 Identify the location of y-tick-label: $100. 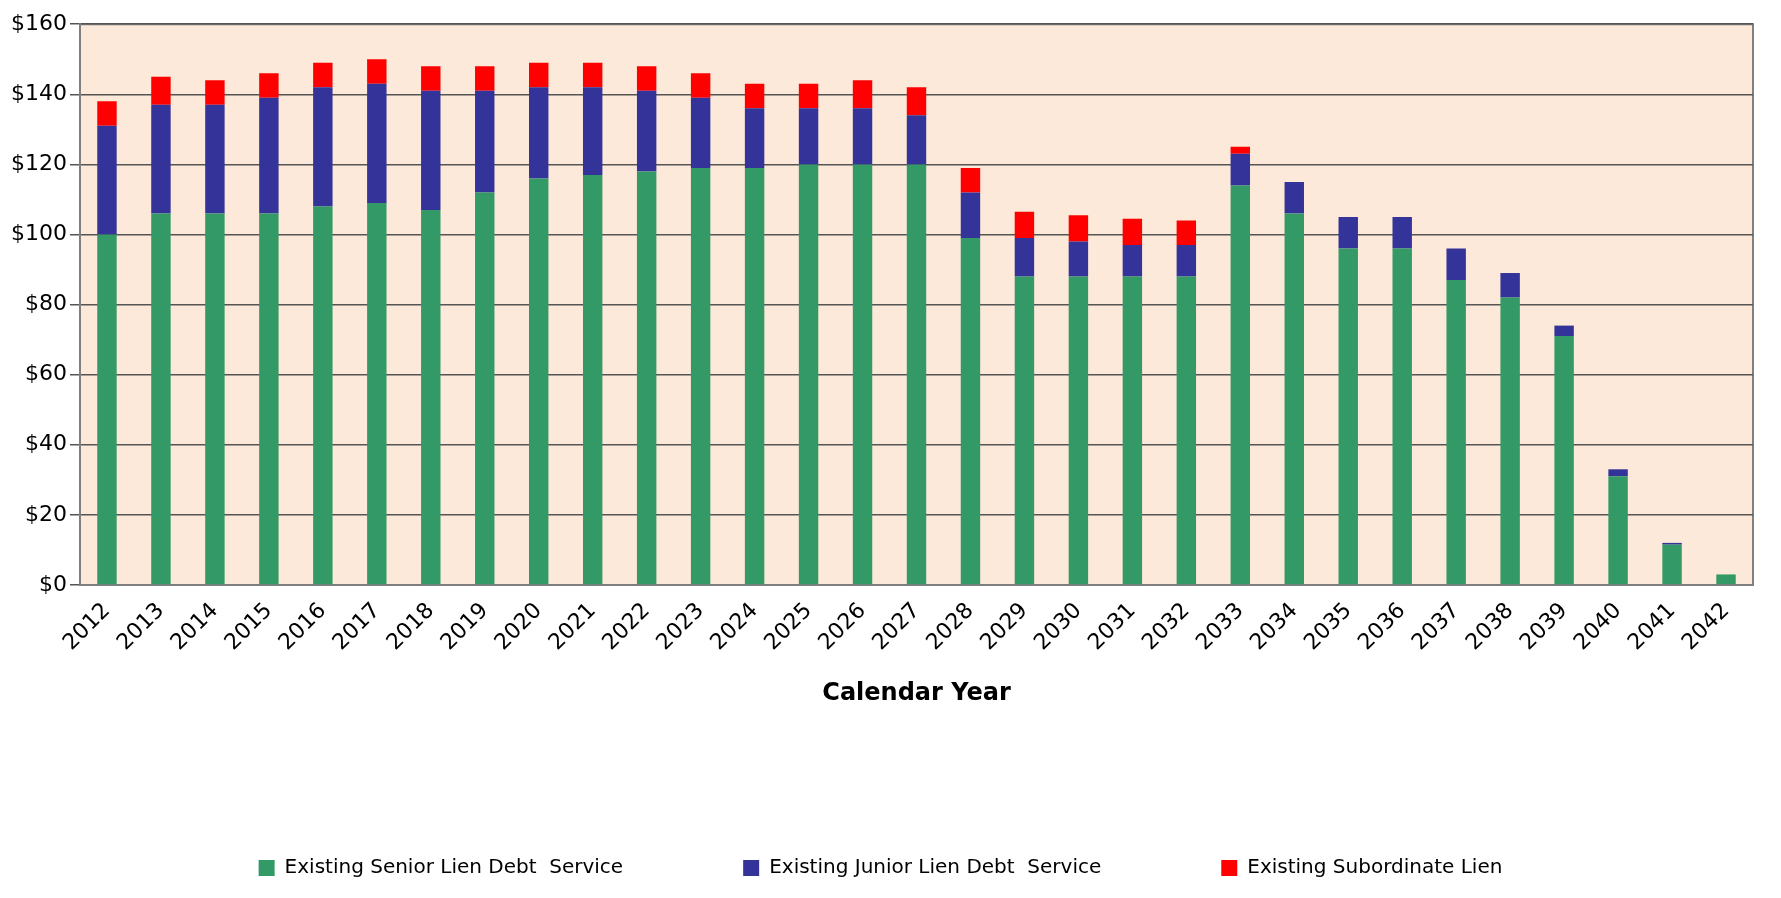
(38, 233).